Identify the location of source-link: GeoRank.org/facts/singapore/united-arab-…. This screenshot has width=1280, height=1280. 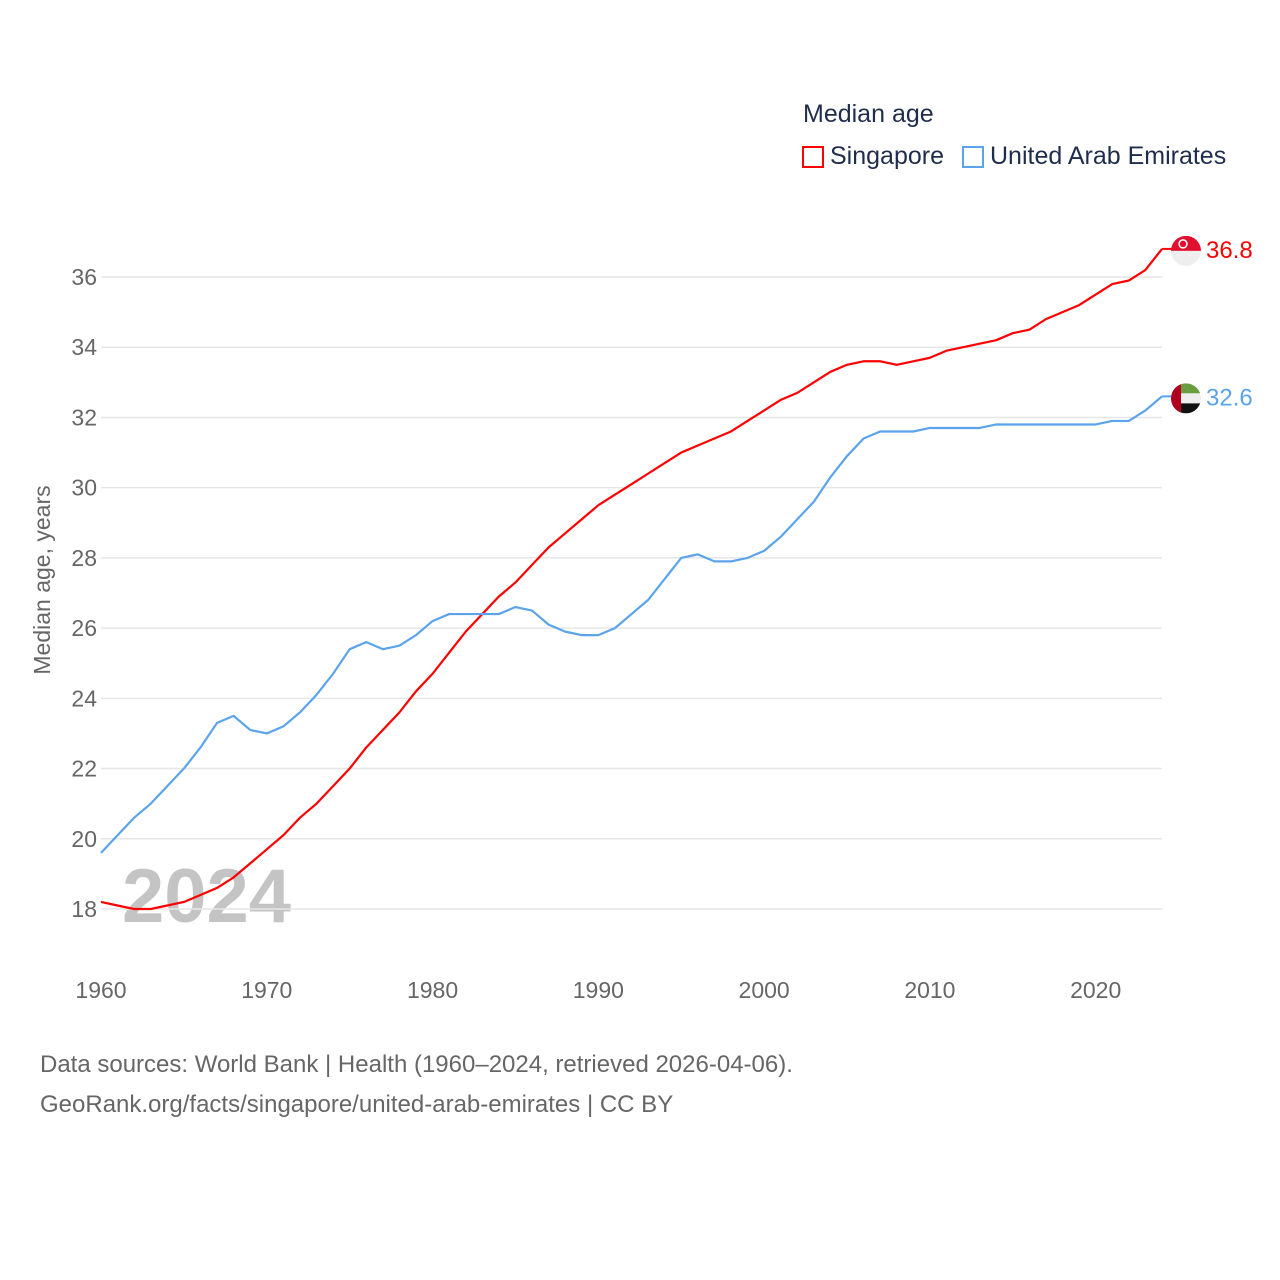
(357, 1104).